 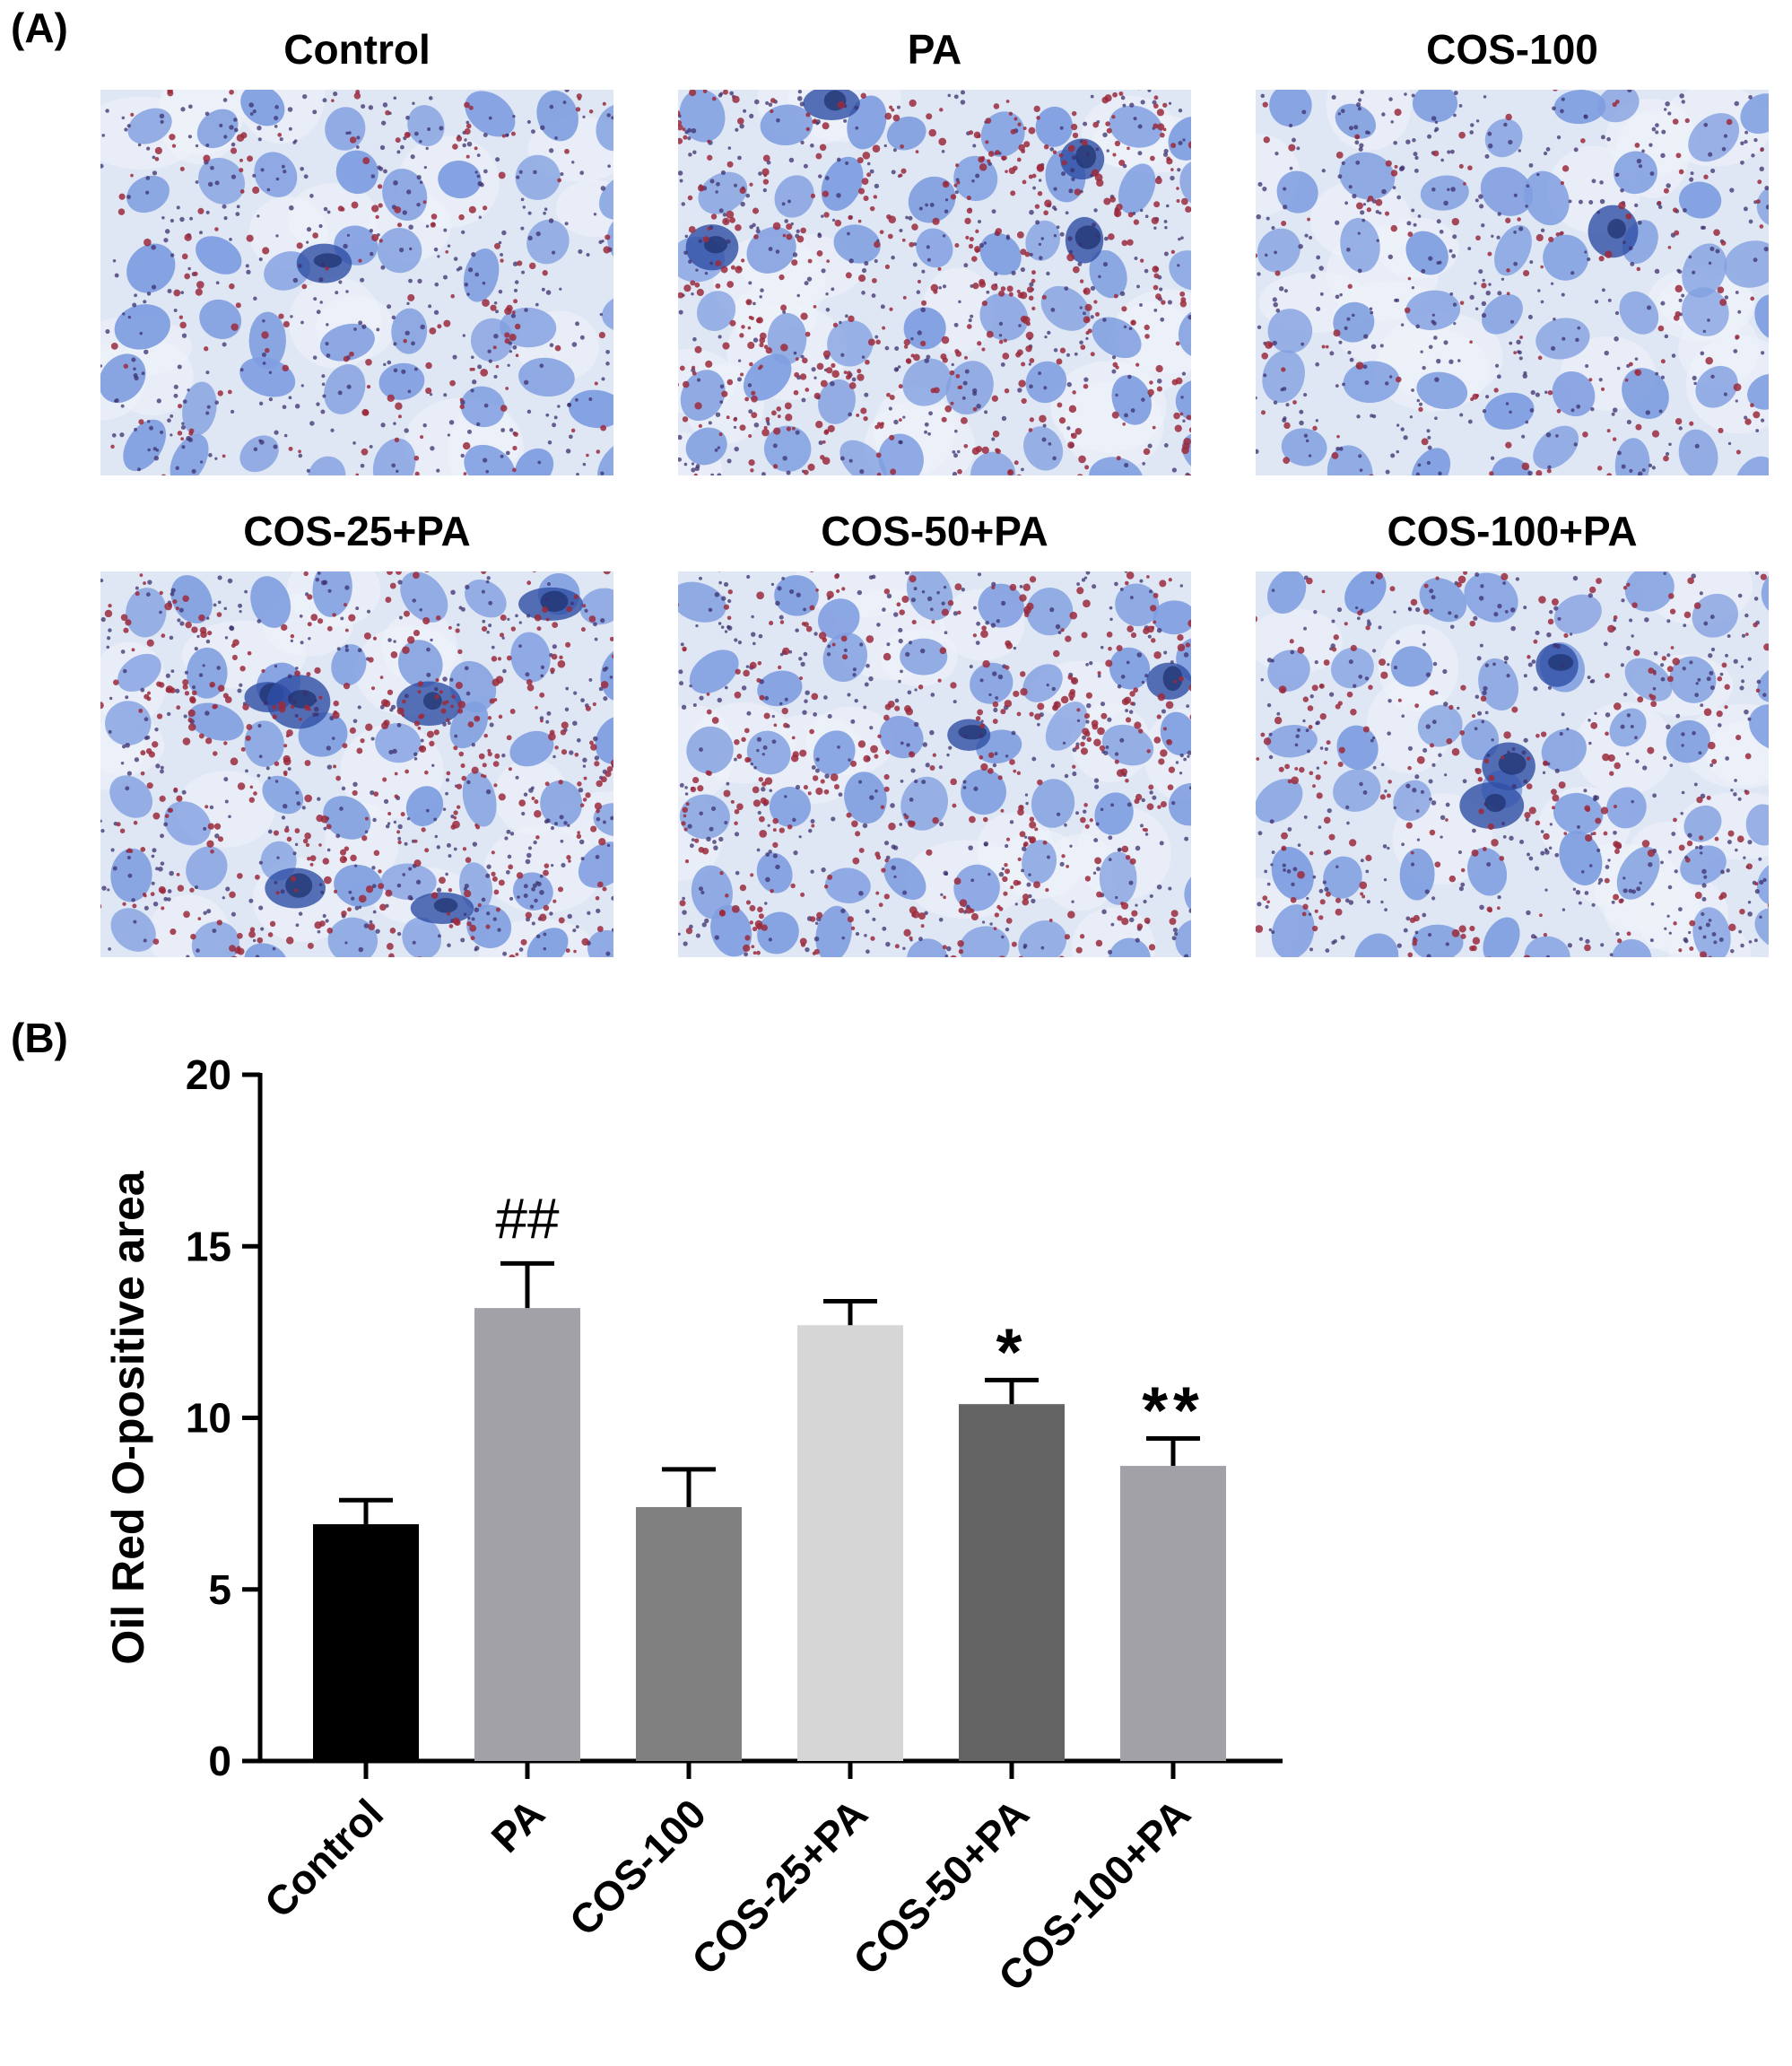 I want to click on micrograph-control, so click(x=357, y=282).